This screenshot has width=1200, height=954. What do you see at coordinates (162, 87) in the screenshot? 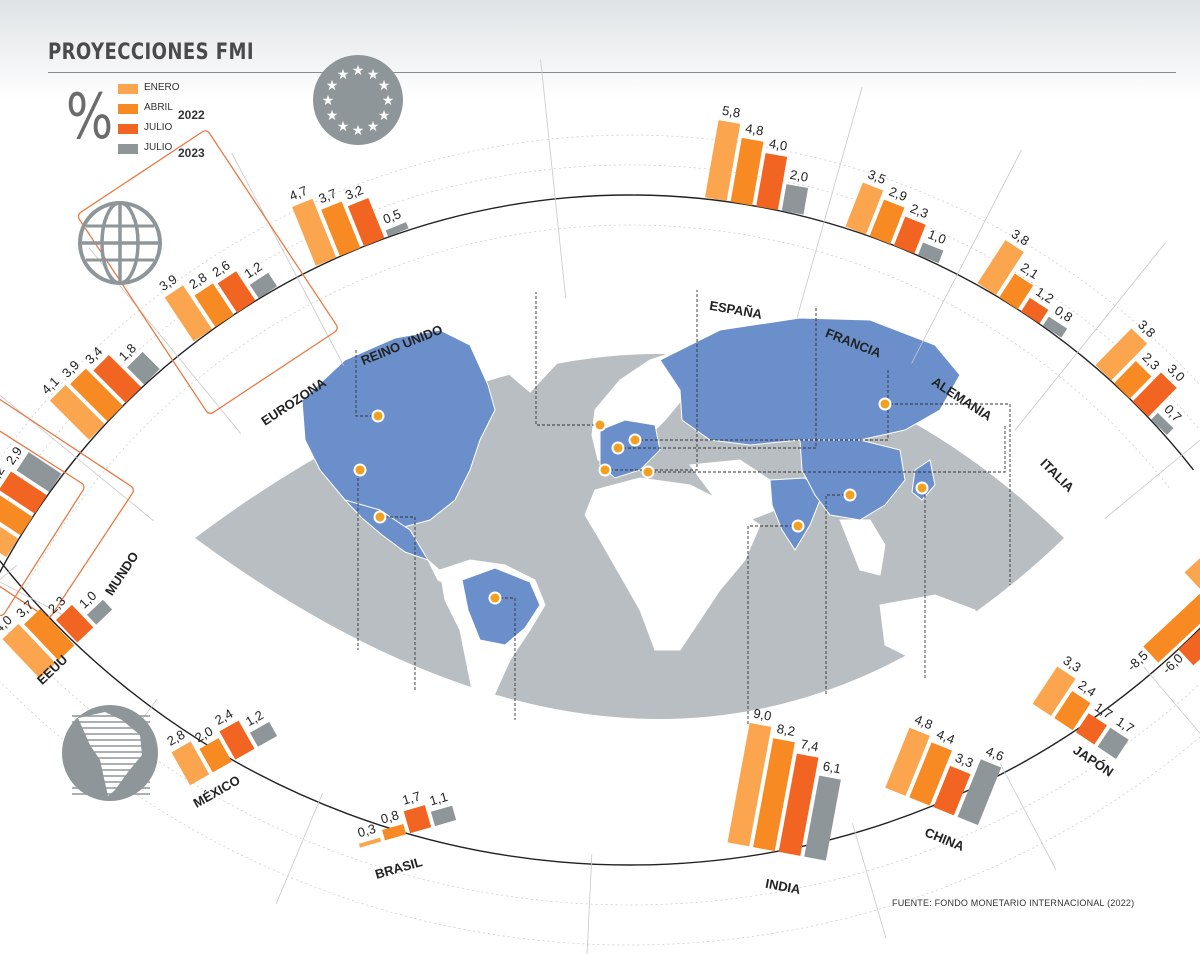
I see `legend-label: ENERO` at bounding box center [162, 87].